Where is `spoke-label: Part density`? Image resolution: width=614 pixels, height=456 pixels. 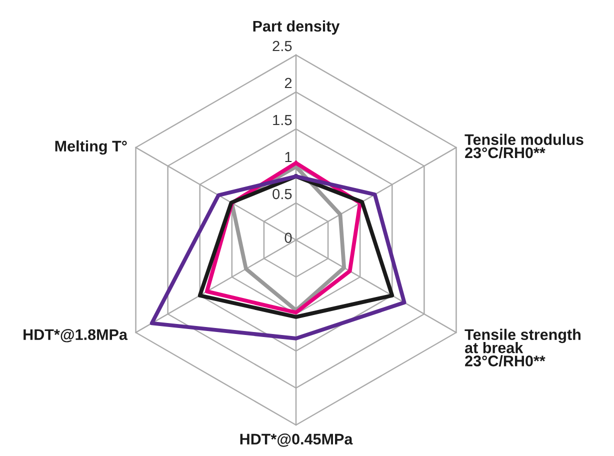
spoke-label: Part density is located at coordinates (296, 27).